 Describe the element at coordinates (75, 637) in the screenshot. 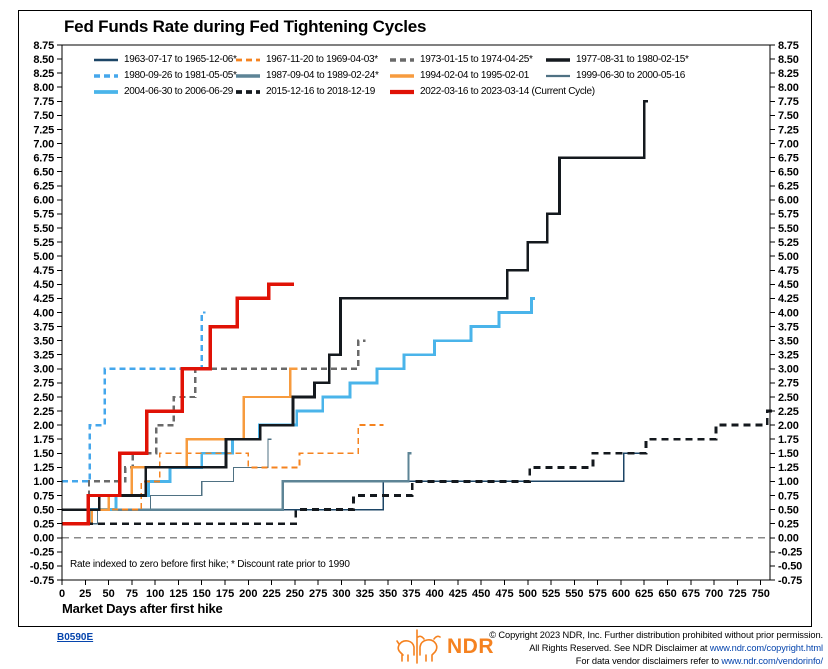

I see `document-id-link: B0590E` at that location.